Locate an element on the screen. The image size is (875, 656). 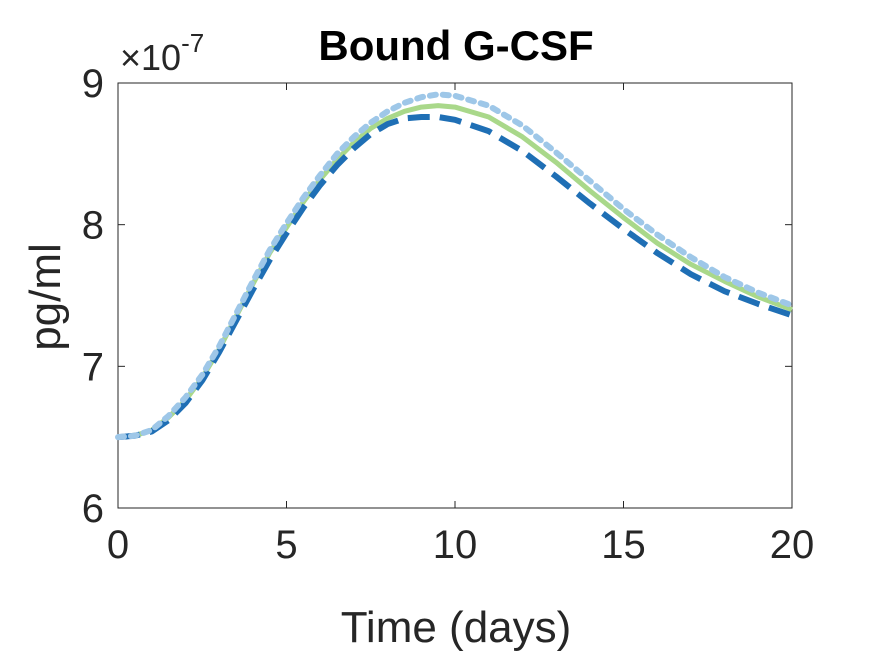
y-tick-label: 7 is located at coordinates (93, 367).